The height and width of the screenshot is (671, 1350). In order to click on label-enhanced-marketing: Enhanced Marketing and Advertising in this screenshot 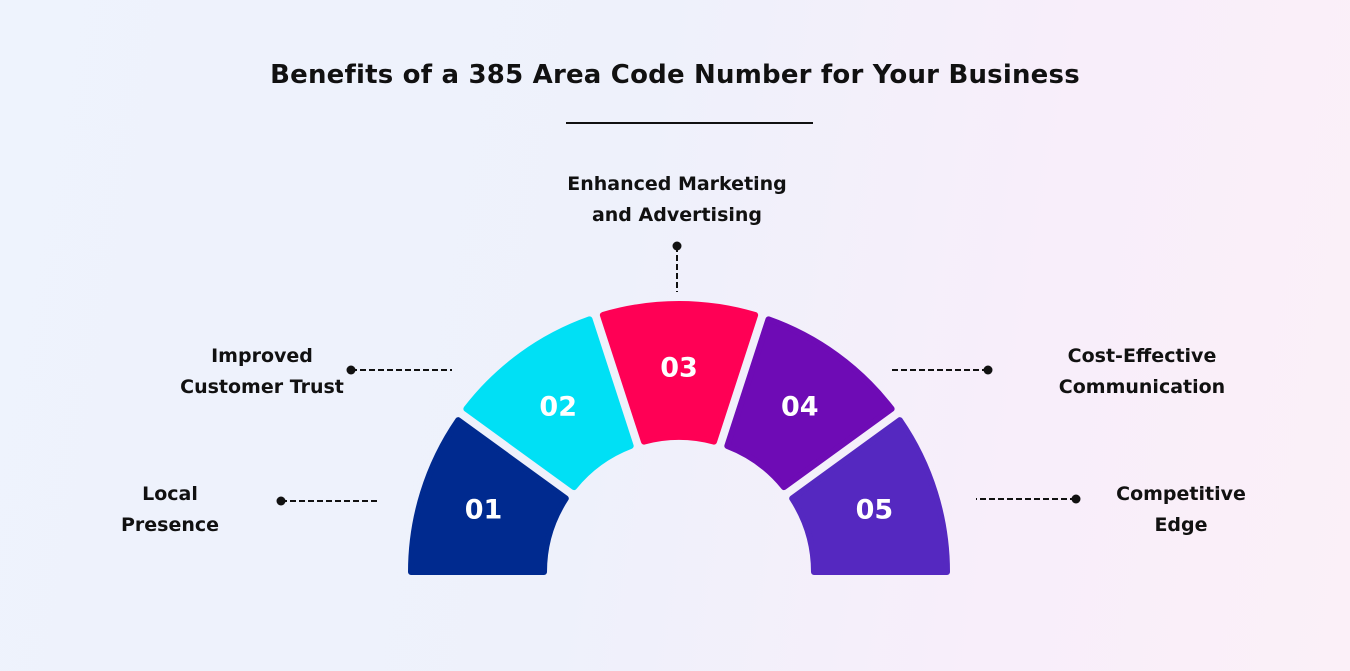, I will do `click(677, 200)`.